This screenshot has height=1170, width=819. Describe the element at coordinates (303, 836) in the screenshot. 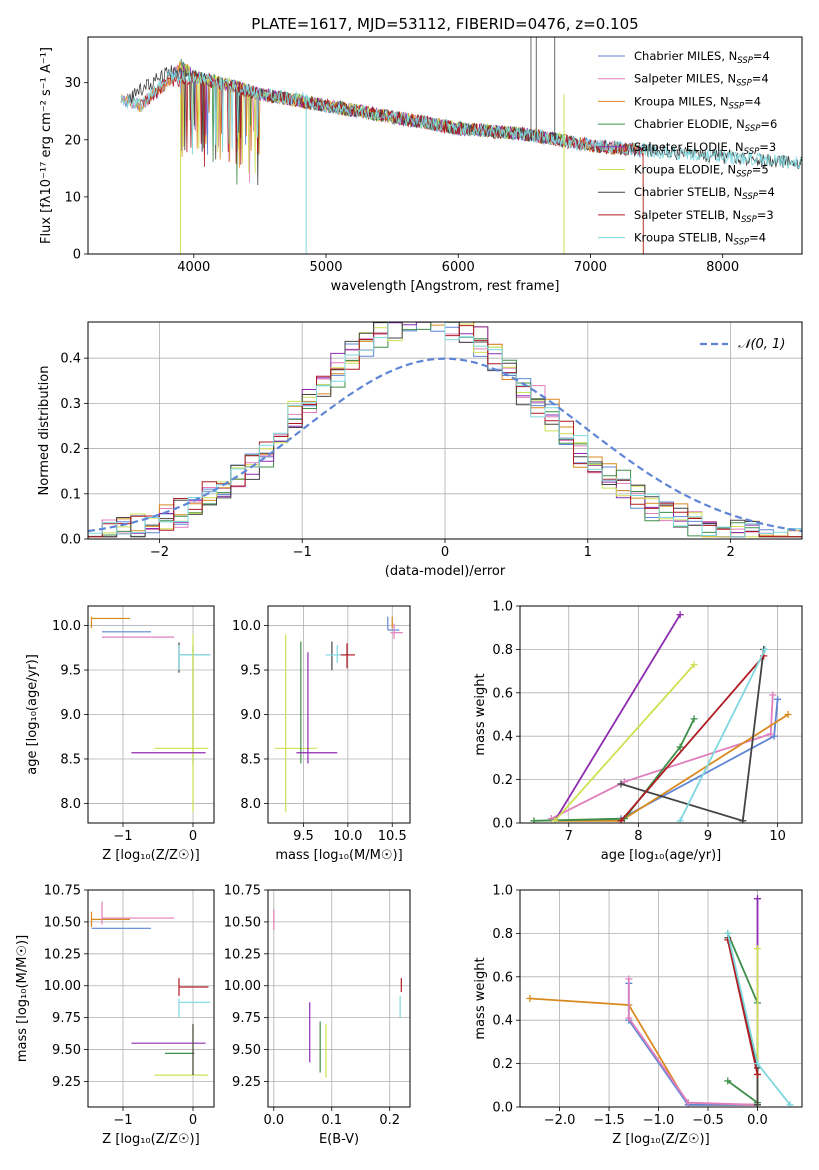

I see `x-tick-label: 9.5` at that location.